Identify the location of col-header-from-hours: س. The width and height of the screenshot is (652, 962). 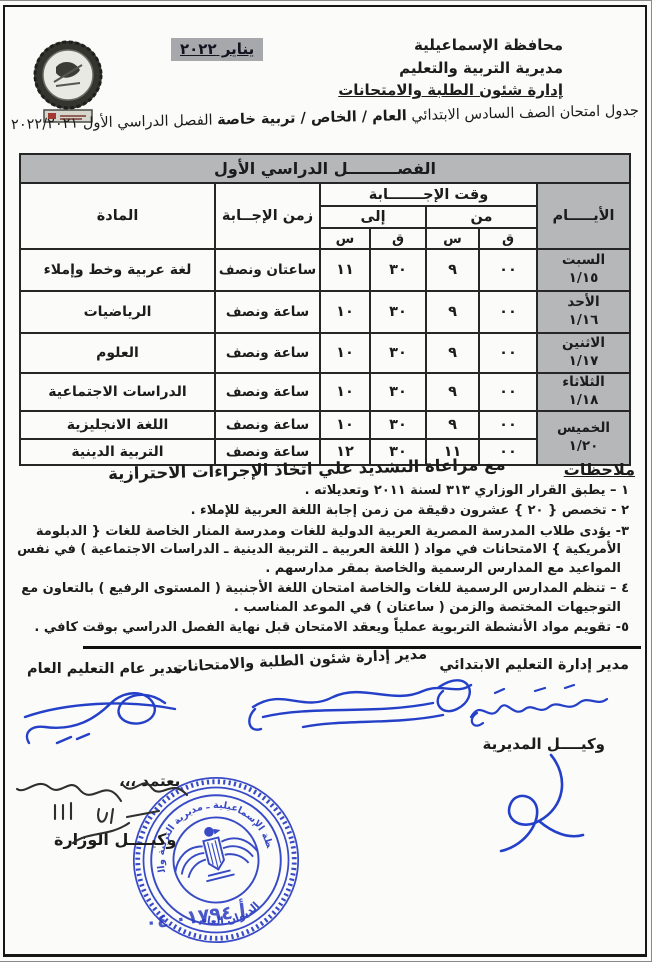
(452, 238).